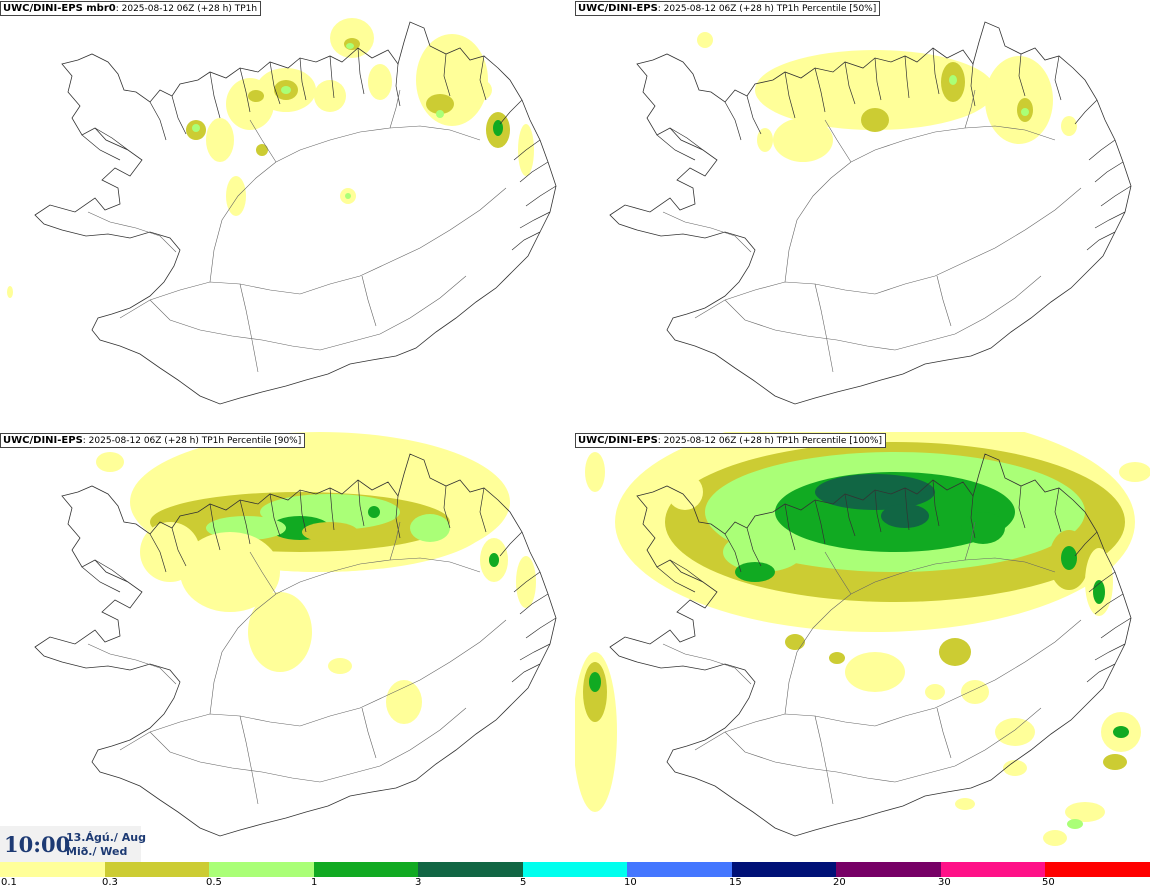 Image resolution: width=1150 pixels, height=891 pixels. Describe the element at coordinates (37, 844) in the screenshot. I see `valid-time: 10:00` at that location.